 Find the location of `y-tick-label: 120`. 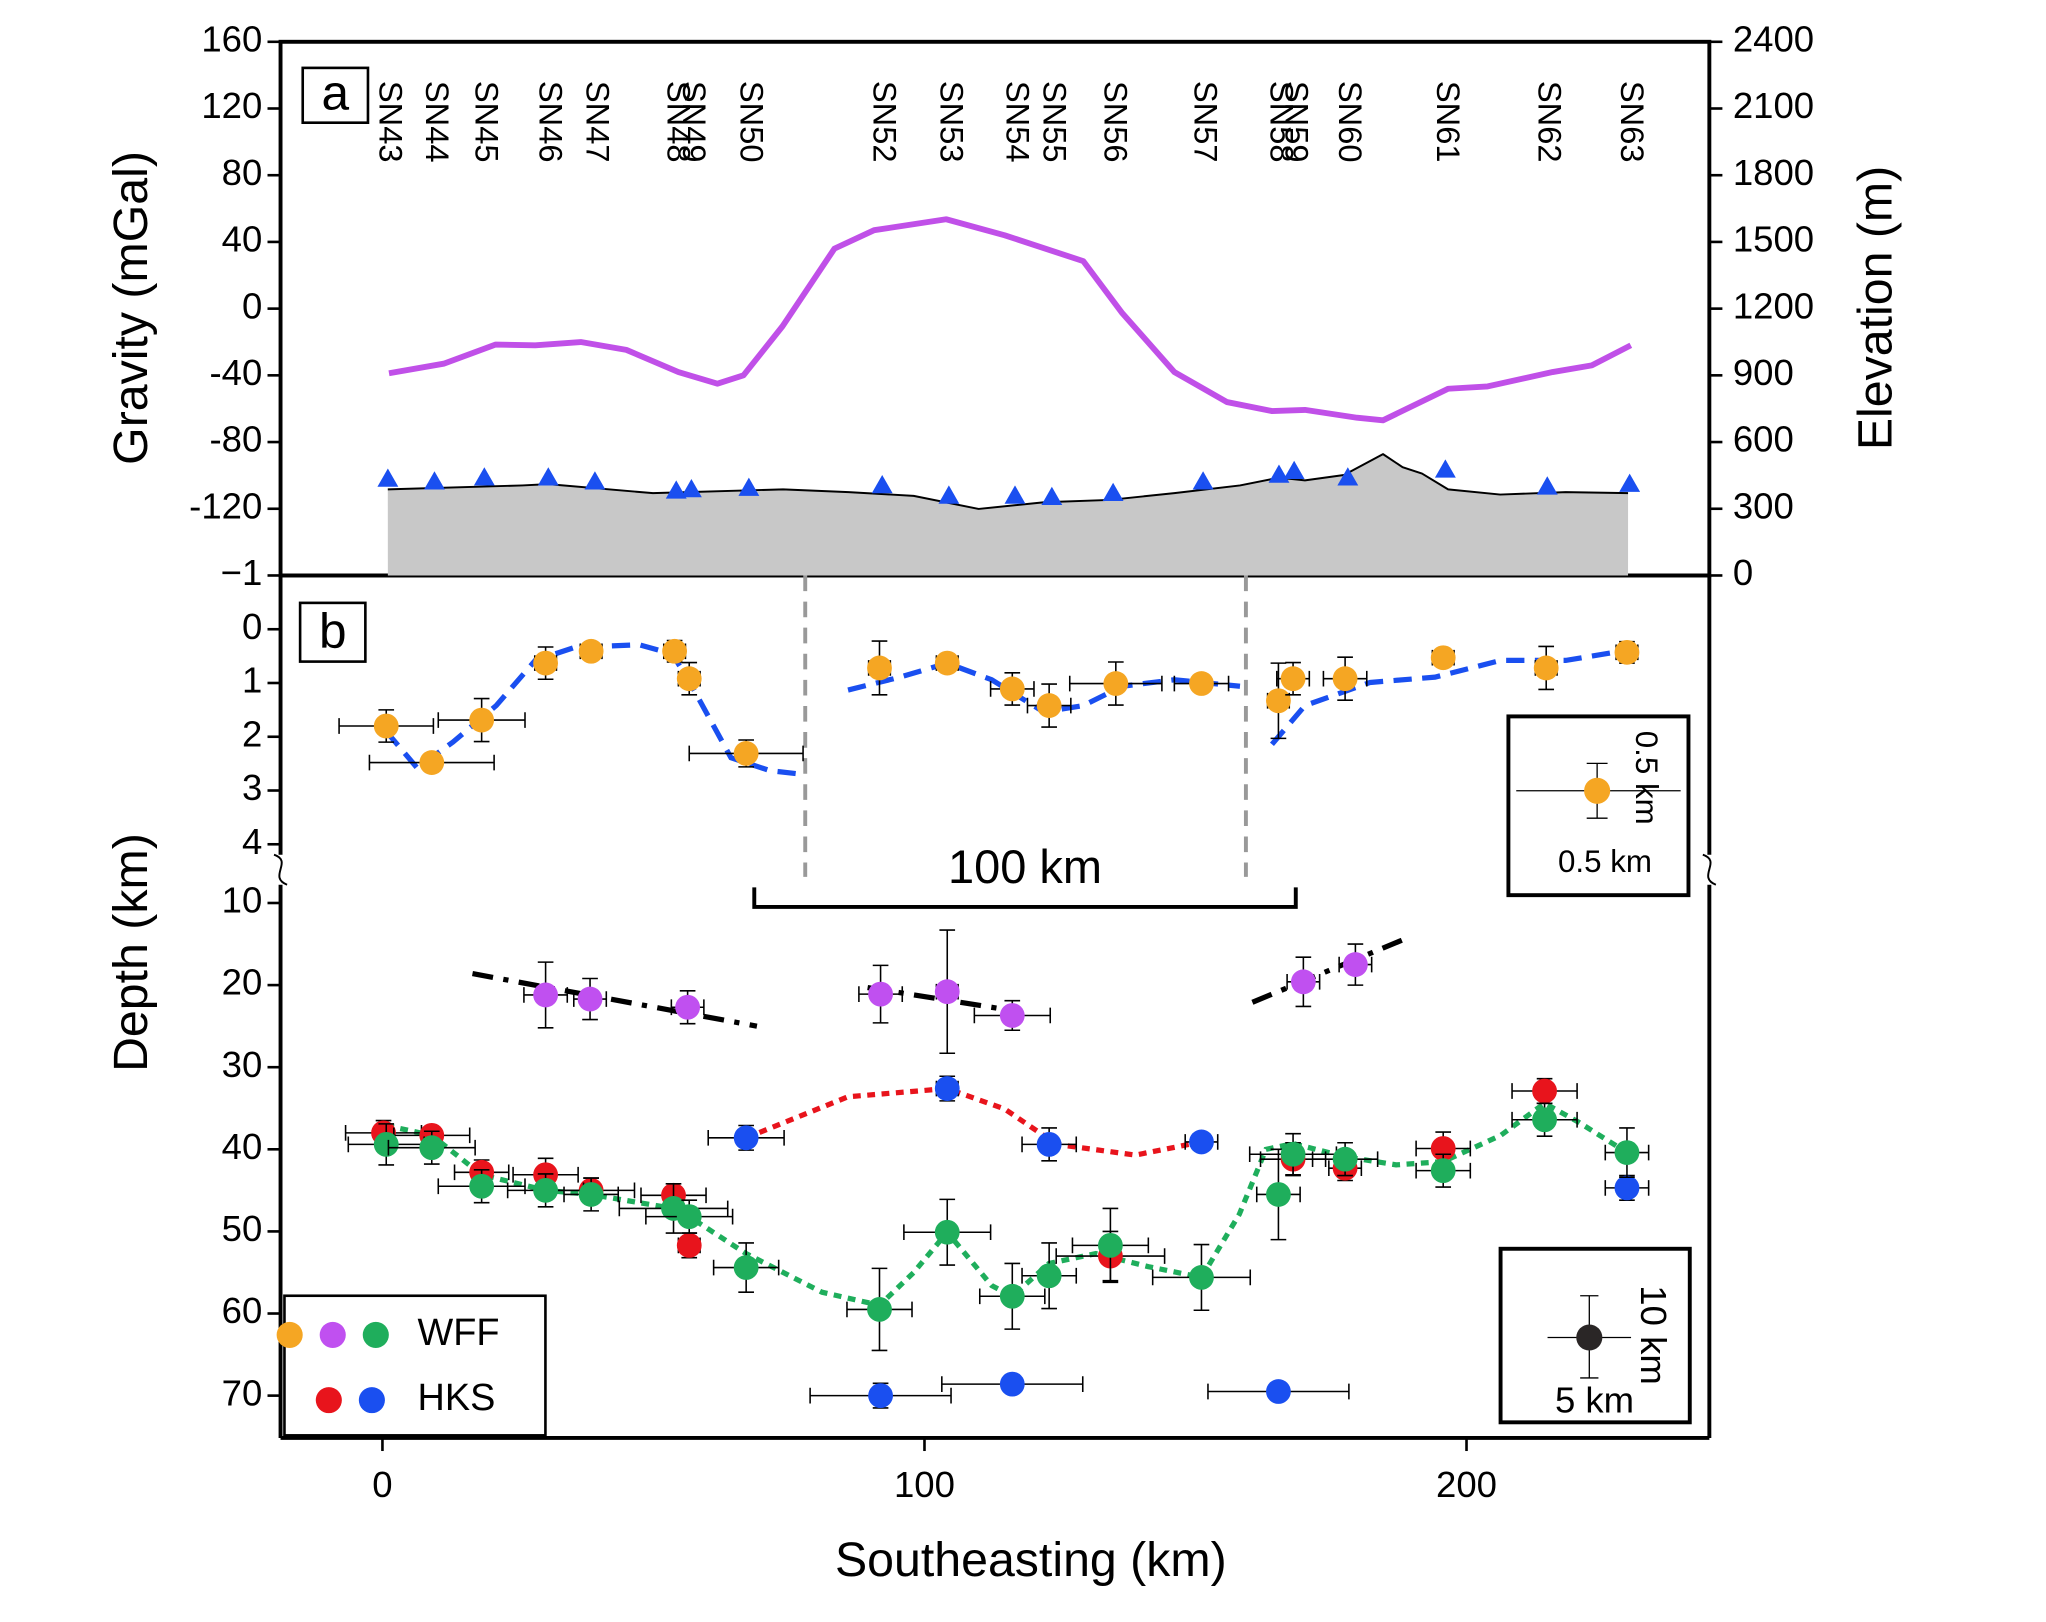

y-tick-label: 120 is located at coordinates (231, 105).